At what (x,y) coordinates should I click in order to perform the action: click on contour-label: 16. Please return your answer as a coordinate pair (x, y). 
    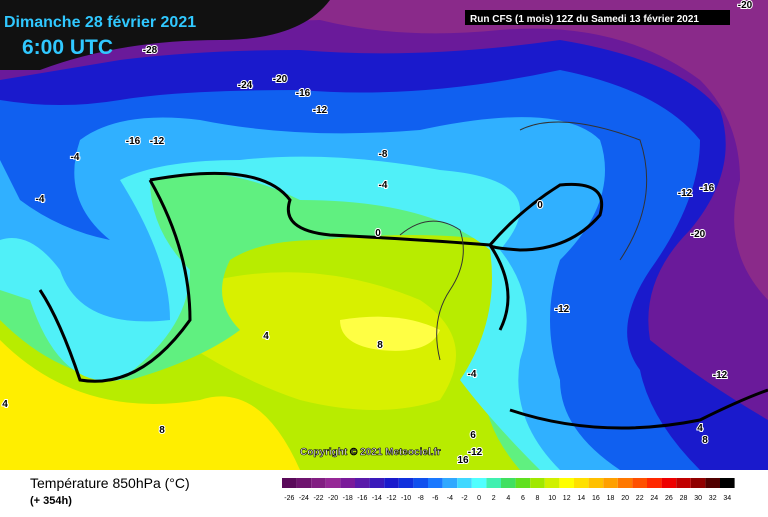
    Looking at the image, I should click on (463, 460).